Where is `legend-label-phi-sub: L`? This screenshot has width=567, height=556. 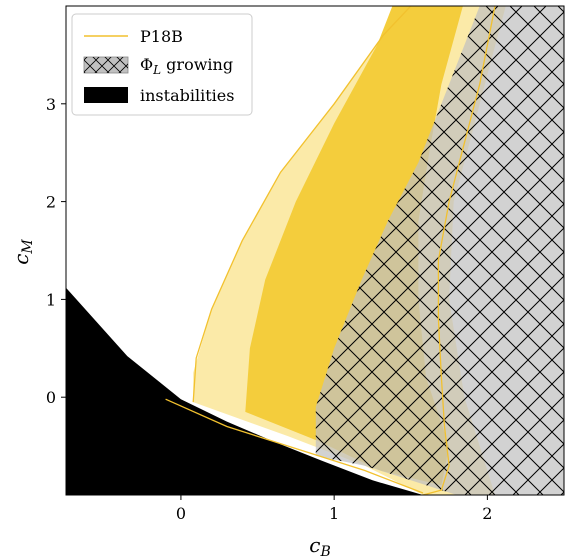 legend-label-phi-sub: L is located at coordinates (156, 70).